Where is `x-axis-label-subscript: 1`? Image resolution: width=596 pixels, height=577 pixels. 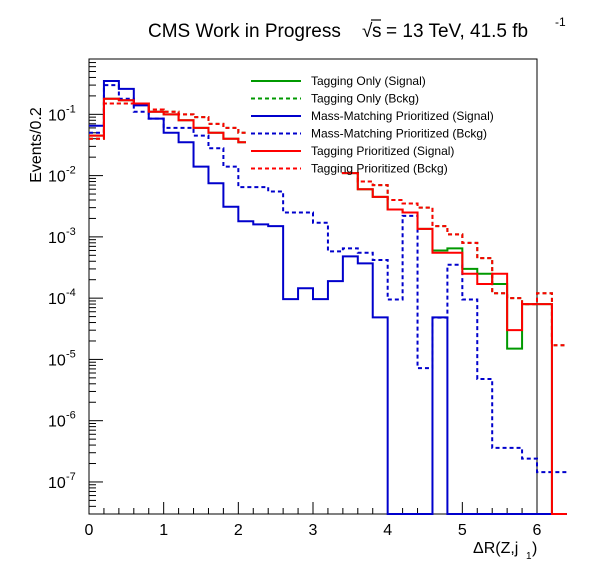 x-axis-label-subscript: 1 is located at coordinates (529, 556).